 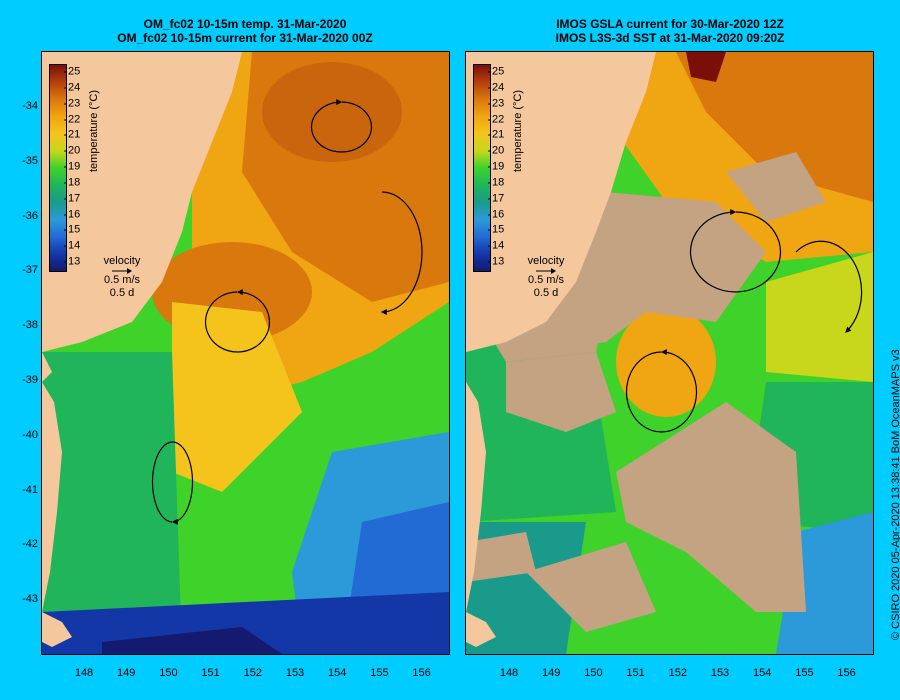 I want to click on left-title-line1: OM_fc02 10-15m temp. 31-Mar-2020, so click(x=245, y=24).